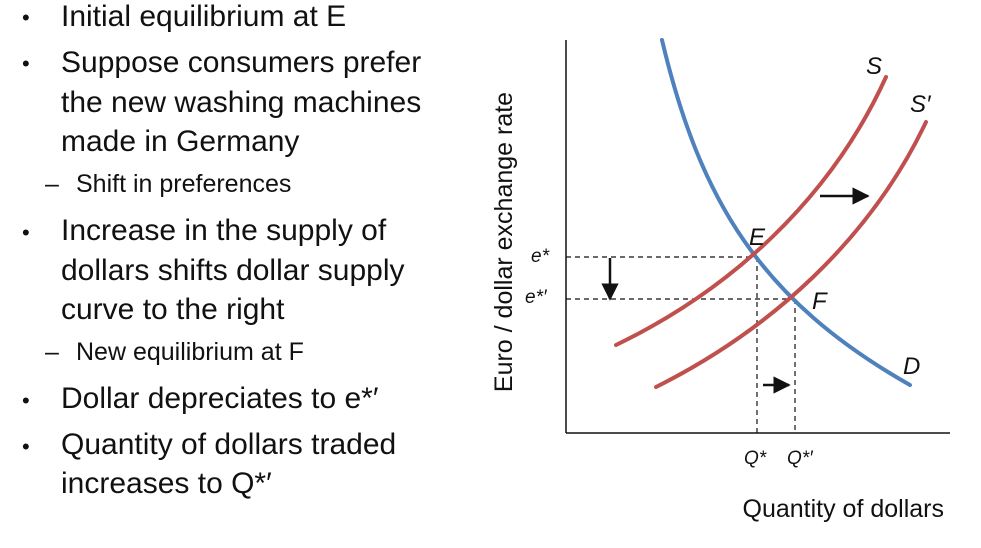  I want to click on bullet-consumers-prefer-line-1: Suppose consumers prefer, so click(241, 62).